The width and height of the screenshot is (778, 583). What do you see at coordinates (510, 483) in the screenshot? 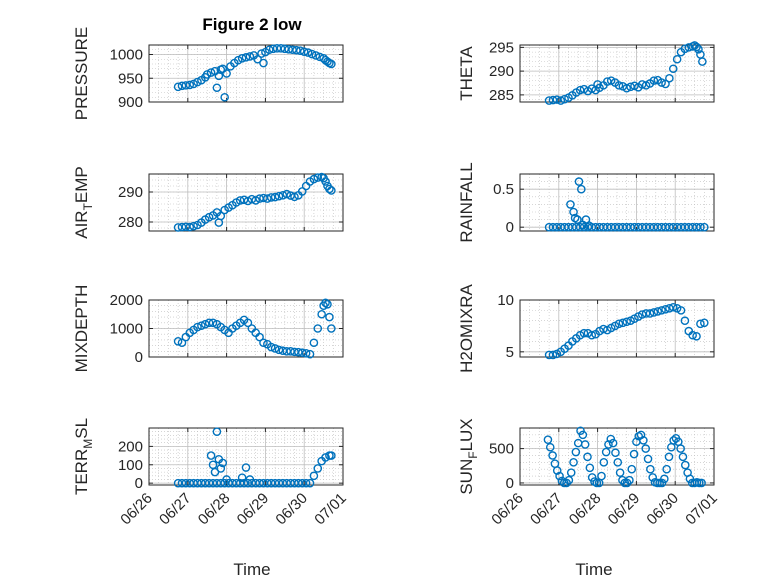
I see `sun-flux-y-tick-label: 0` at bounding box center [510, 483].